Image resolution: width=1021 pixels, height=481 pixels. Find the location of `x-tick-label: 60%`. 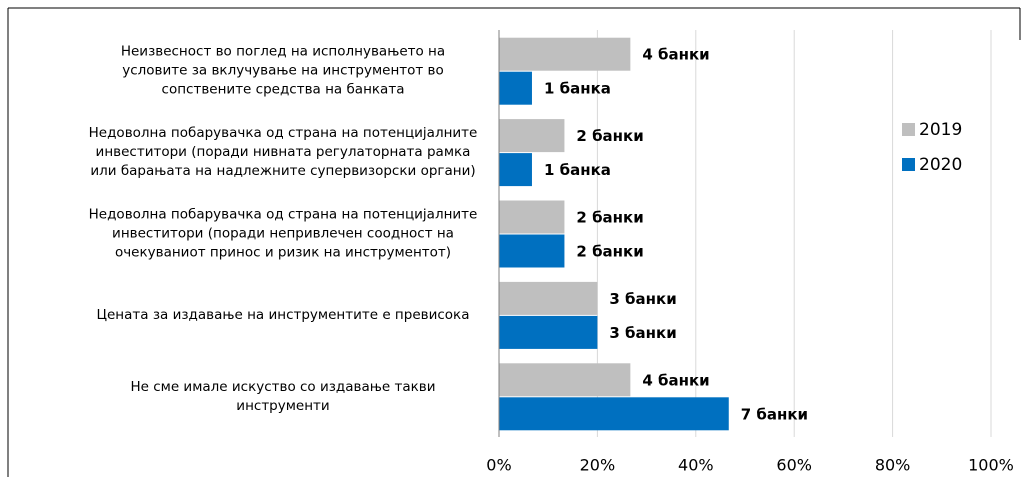

x-tick-label: 60% is located at coordinates (794, 465).